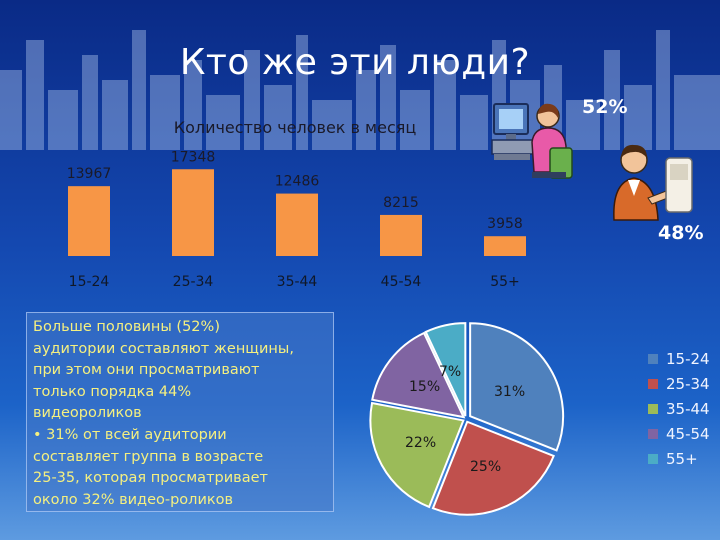 The width and height of the screenshot is (720, 540). What do you see at coordinates (133, 499) in the screenshot?
I see `summary-line: около 32% видео-роликов` at bounding box center [133, 499].